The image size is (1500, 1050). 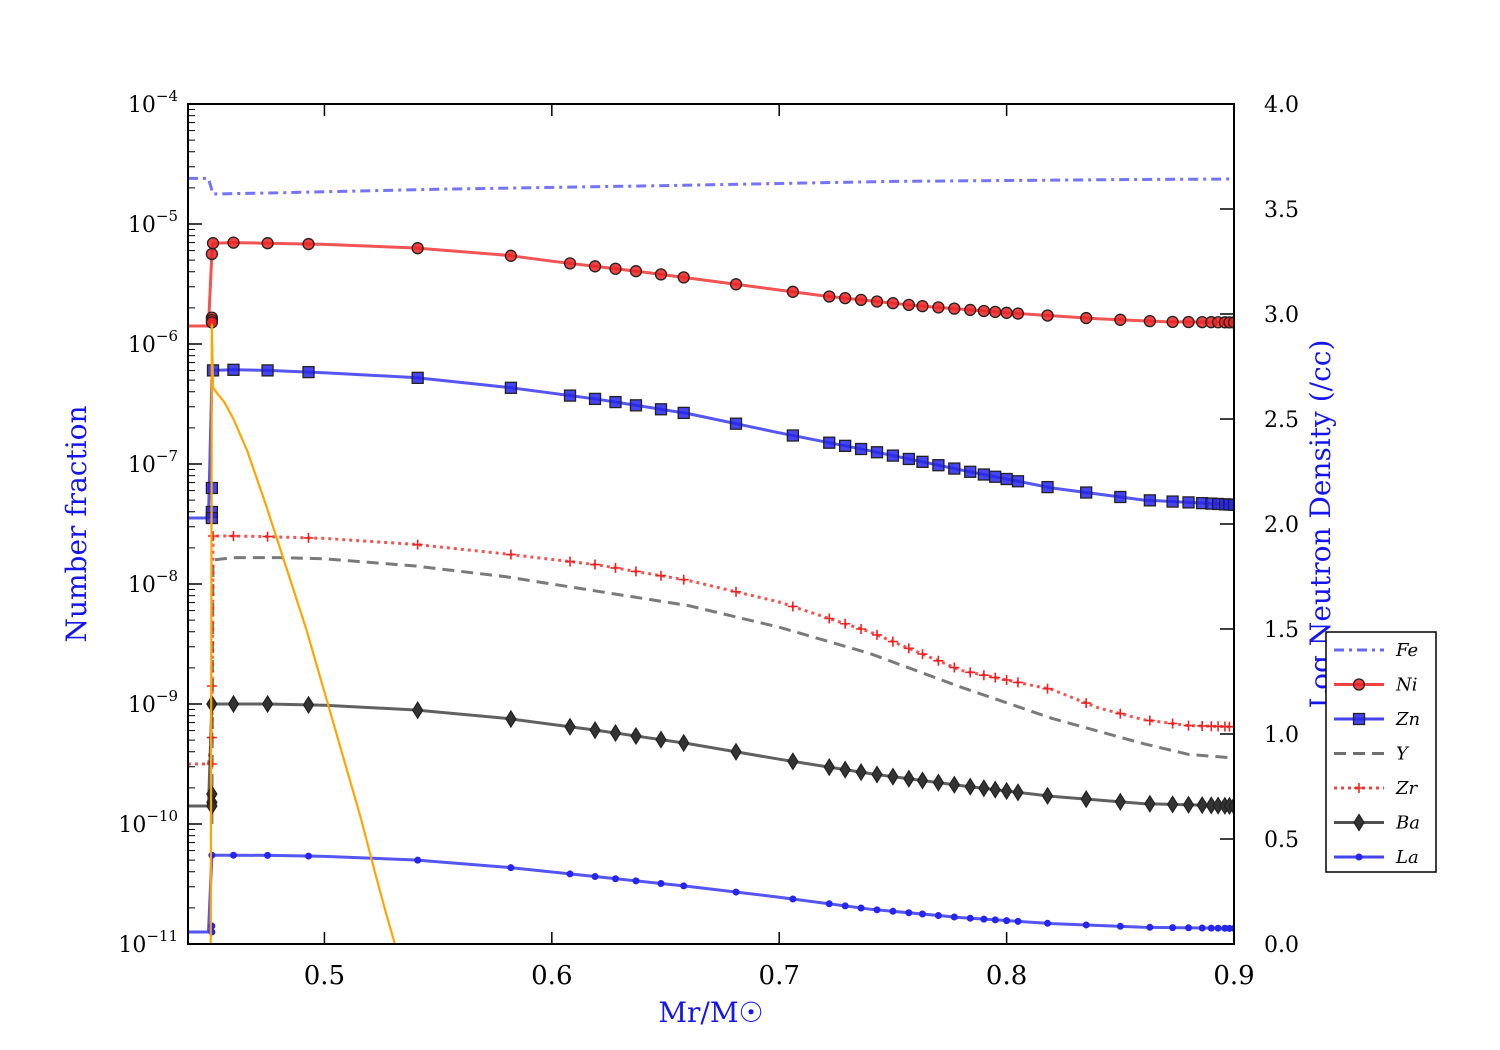 I want to click on y-left-tick-exponent: −10, so click(x=162, y=816).